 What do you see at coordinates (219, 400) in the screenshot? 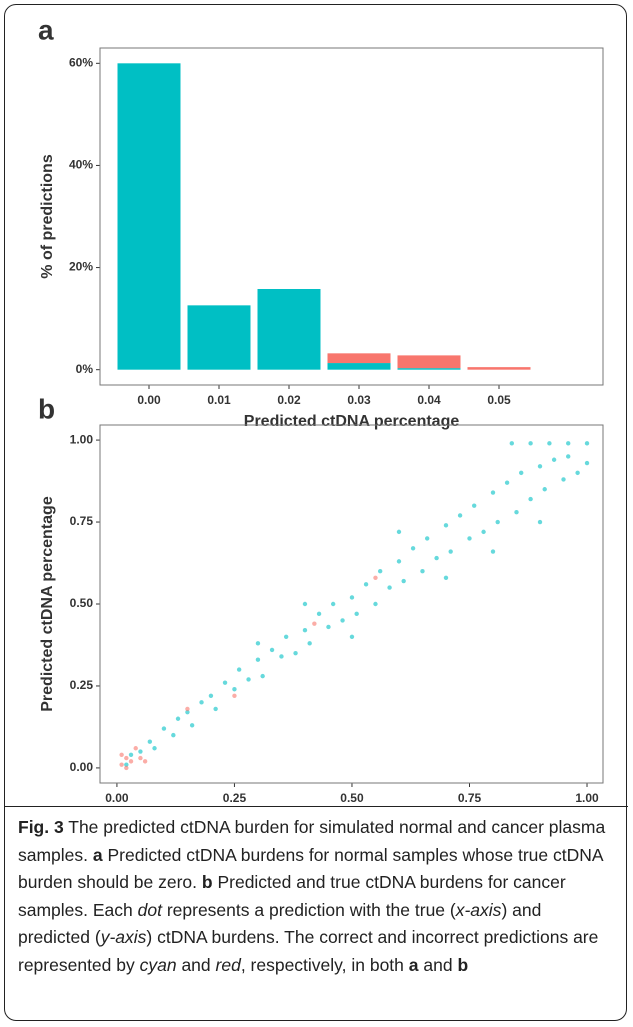
I see `x-tick-label: 0.01` at bounding box center [219, 400].